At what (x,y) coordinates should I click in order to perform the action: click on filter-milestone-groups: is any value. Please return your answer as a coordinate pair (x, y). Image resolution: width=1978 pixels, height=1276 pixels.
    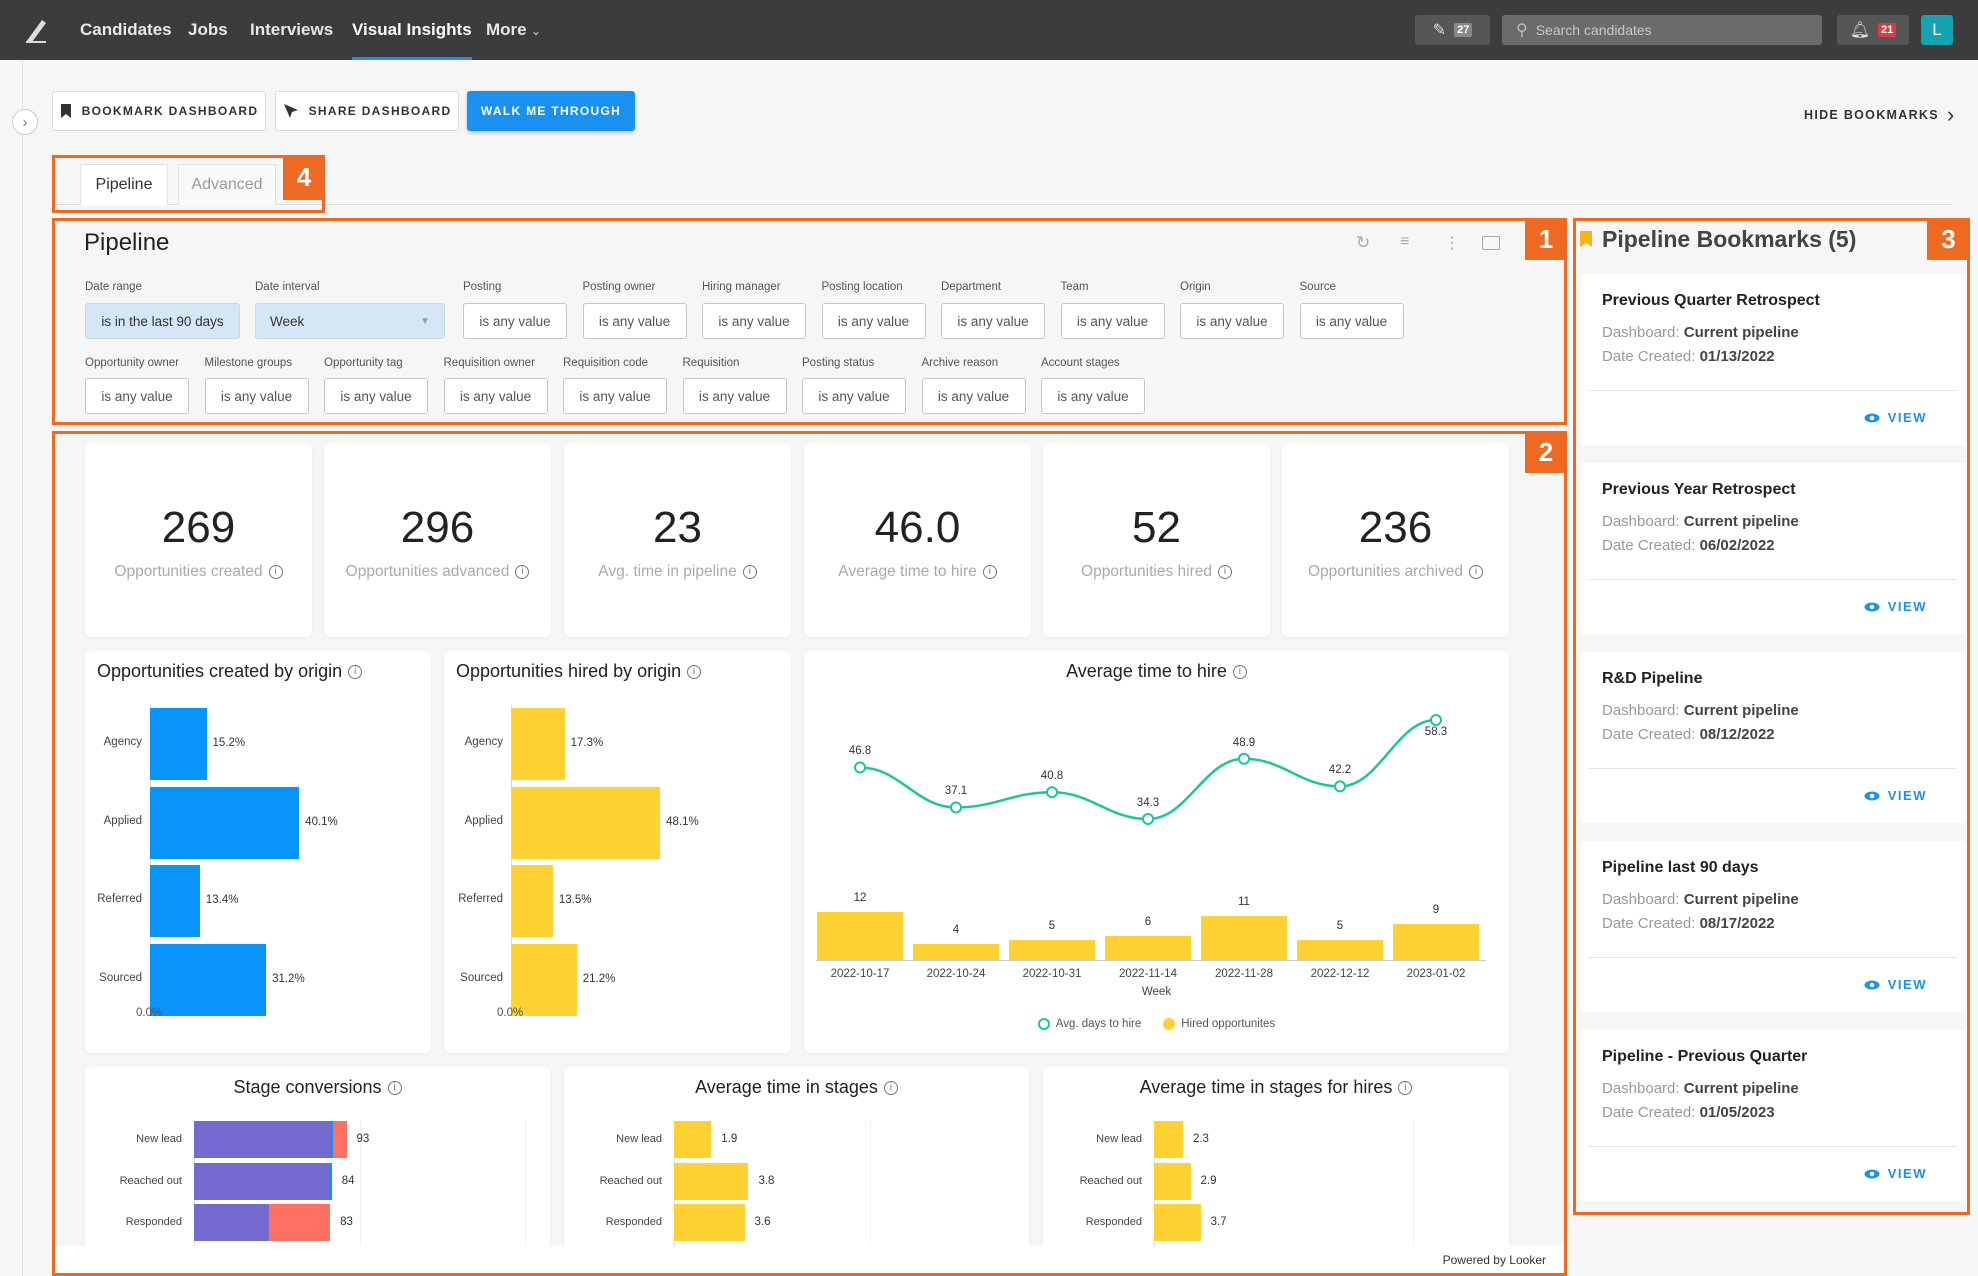
    Looking at the image, I should click on (256, 396).